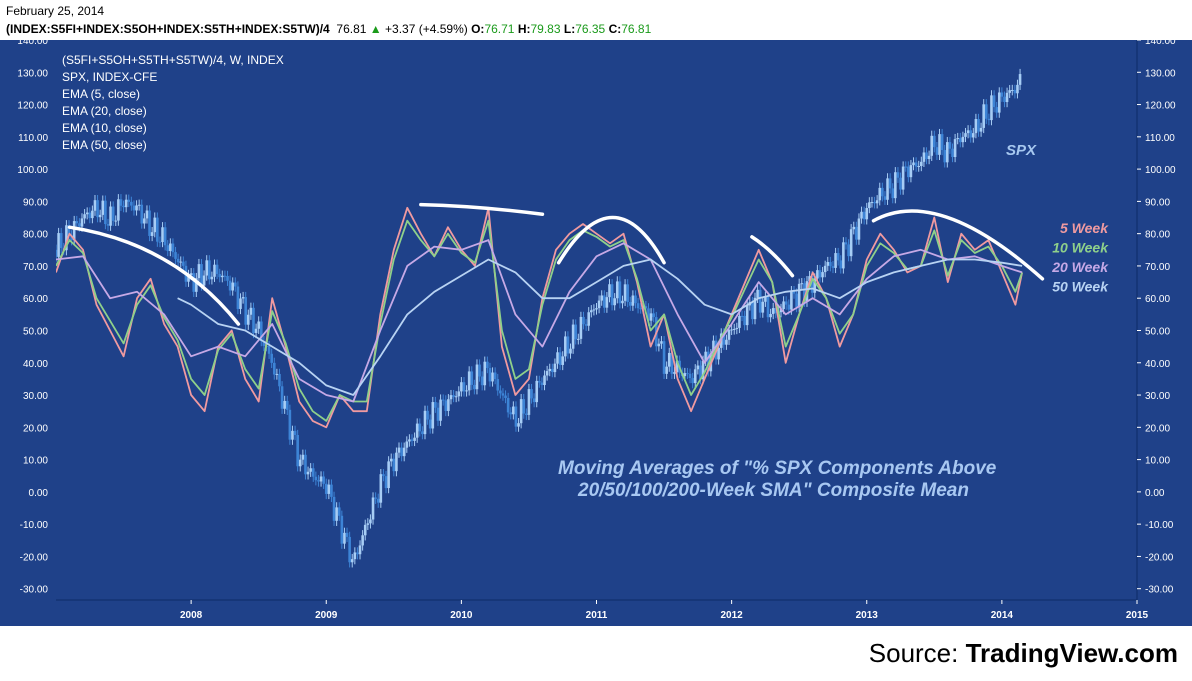  What do you see at coordinates (35, 364) in the screenshot?
I see `y-tick-label-left: 40.00` at bounding box center [35, 364].